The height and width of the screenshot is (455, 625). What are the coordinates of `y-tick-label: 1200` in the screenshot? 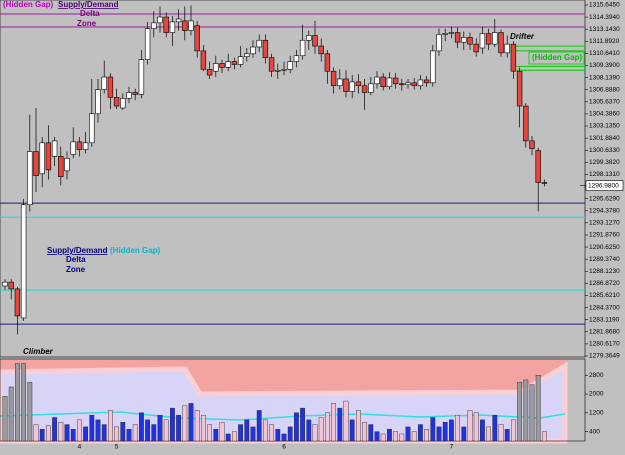 It's located at (596, 413).